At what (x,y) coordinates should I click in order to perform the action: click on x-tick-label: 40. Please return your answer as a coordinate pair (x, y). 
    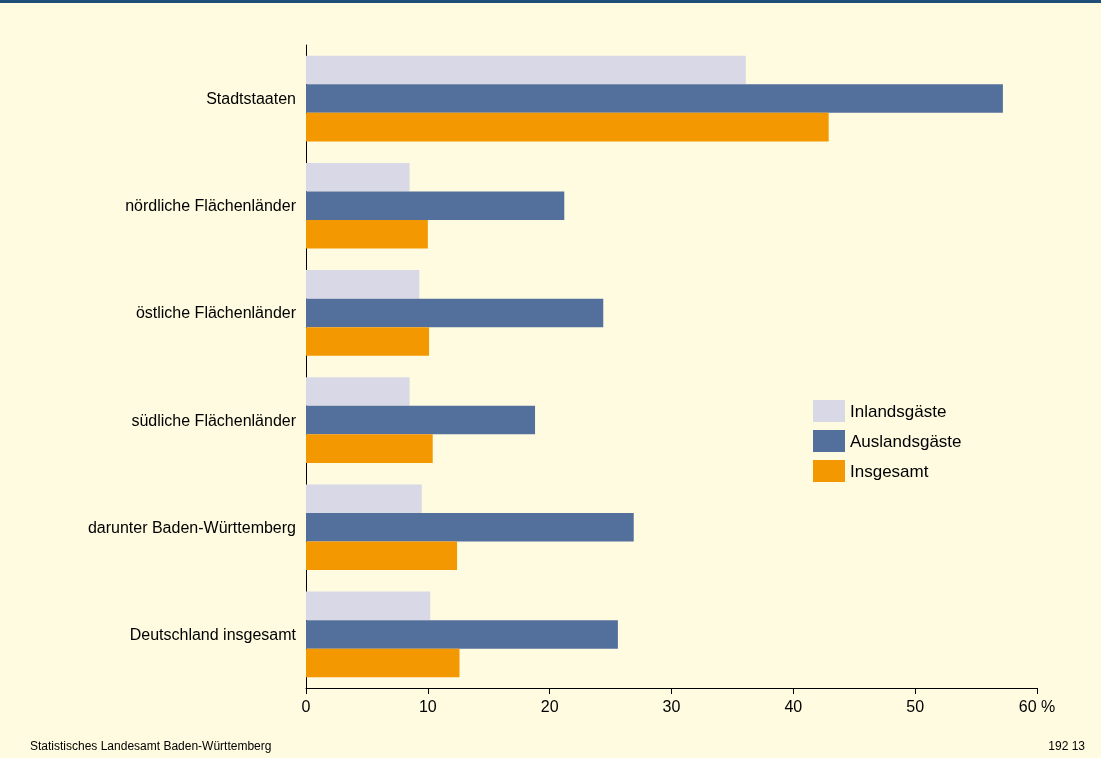
    Looking at the image, I should click on (793, 706).